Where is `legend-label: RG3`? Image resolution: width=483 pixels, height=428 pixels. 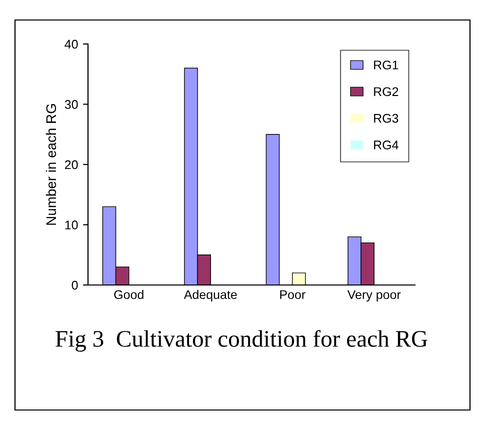
legend-label: RG3 is located at coordinates (386, 118).